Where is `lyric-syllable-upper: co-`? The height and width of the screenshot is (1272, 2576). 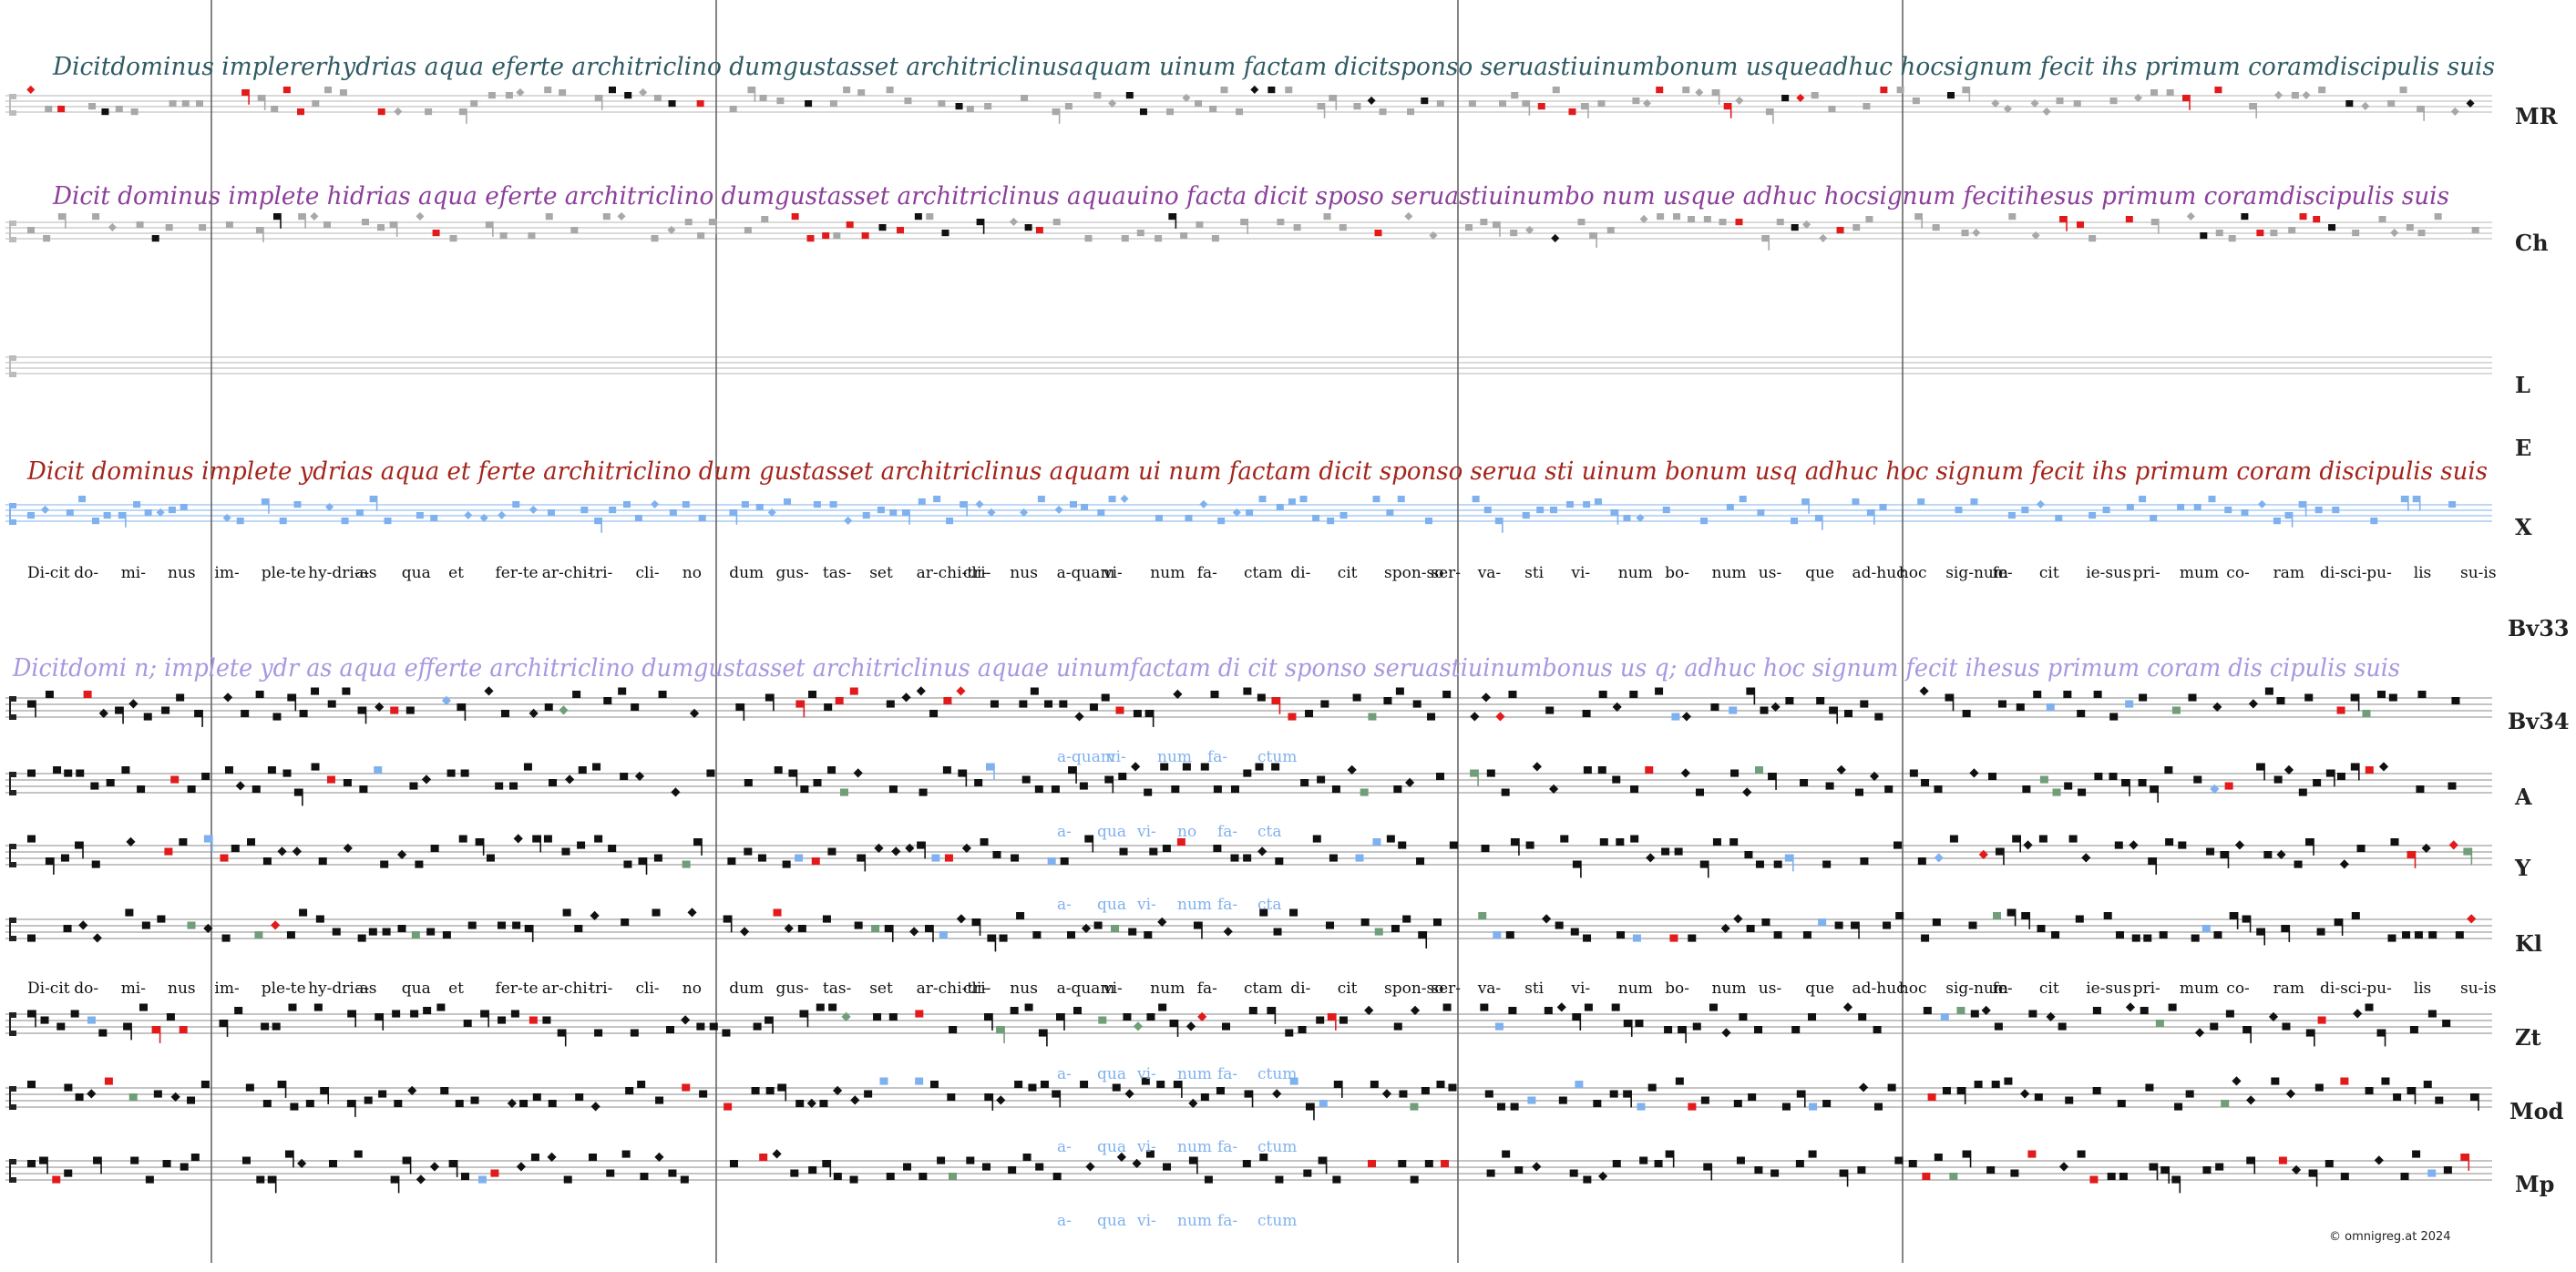
lyric-syllable-upper: co- is located at coordinates (2238, 573).